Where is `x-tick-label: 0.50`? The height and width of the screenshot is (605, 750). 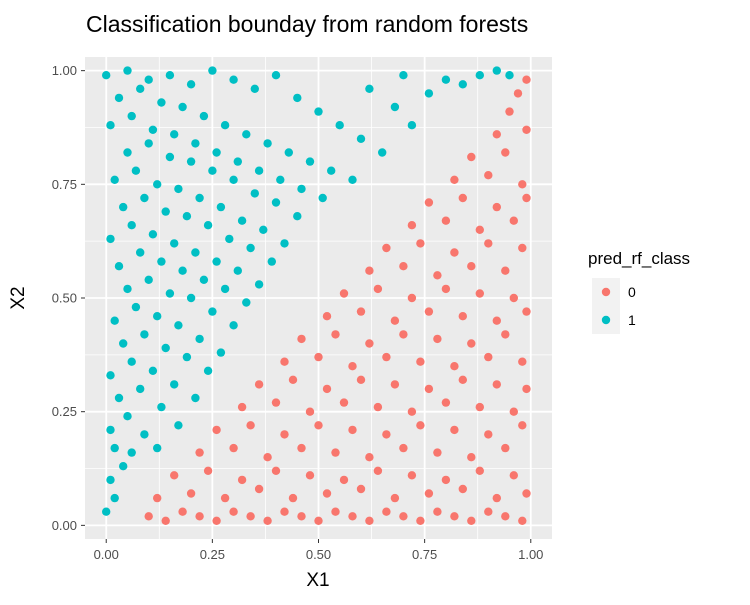
x-tick-label: 0.50 is located at coordinates (318, 554).